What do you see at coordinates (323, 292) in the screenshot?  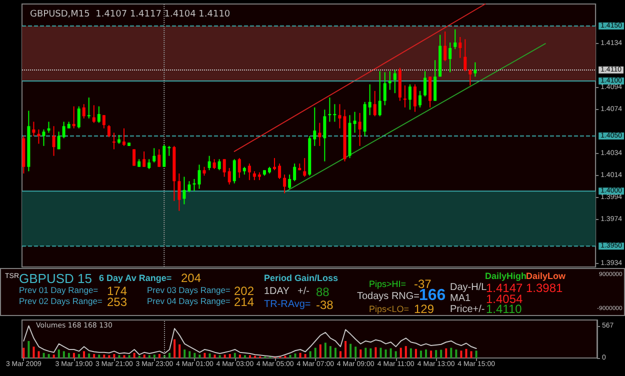 I see `text: 88` at bounding box center [323, 292].